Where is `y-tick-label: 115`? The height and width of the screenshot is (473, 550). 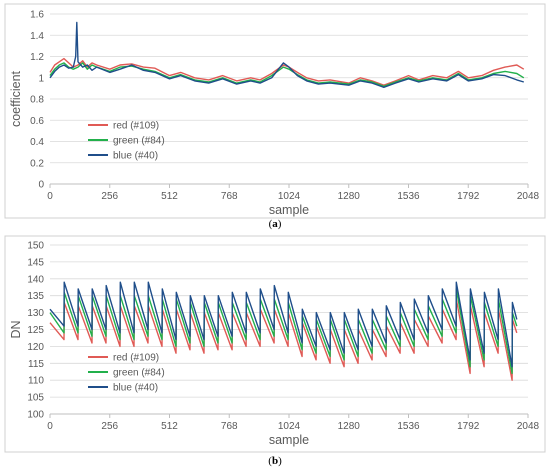
y-tick-label: 115 is located at coordinates (36, 364).